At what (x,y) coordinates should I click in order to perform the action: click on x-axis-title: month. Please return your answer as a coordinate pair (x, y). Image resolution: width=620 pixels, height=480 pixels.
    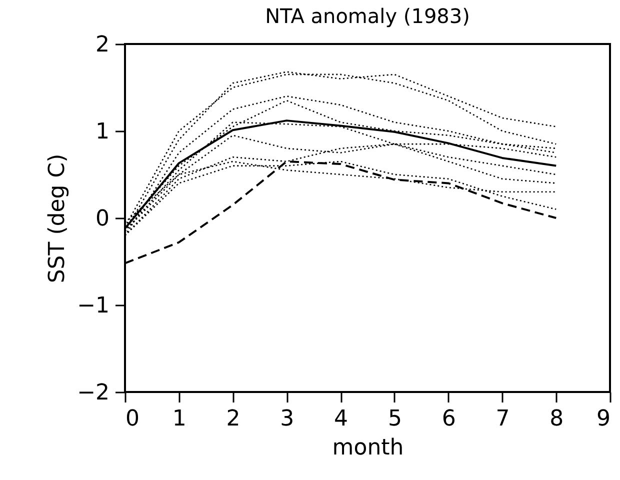
    Looking at the image, I should click on (368, 448).